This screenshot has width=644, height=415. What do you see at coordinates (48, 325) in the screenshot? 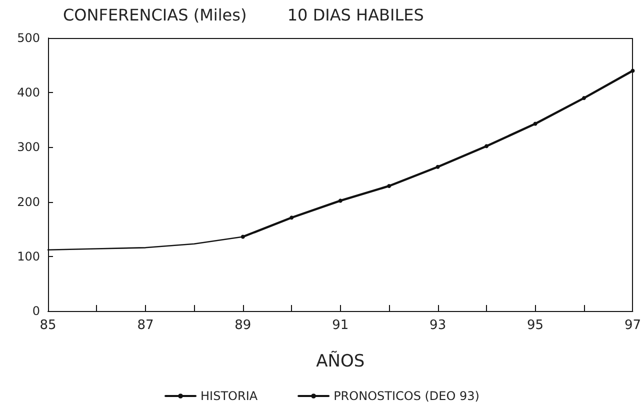
I see `x-tick-label: 85` at bounding box center [48, 325].